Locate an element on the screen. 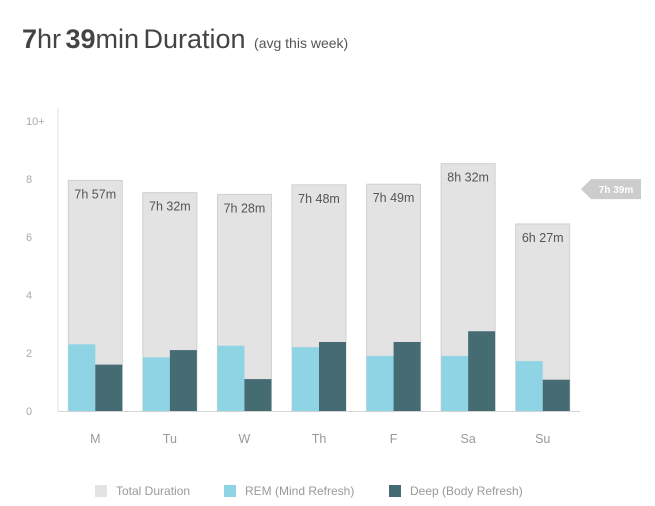 The image size is (655, 506). bar-deep-Tu is located at coordinates (183, 380).